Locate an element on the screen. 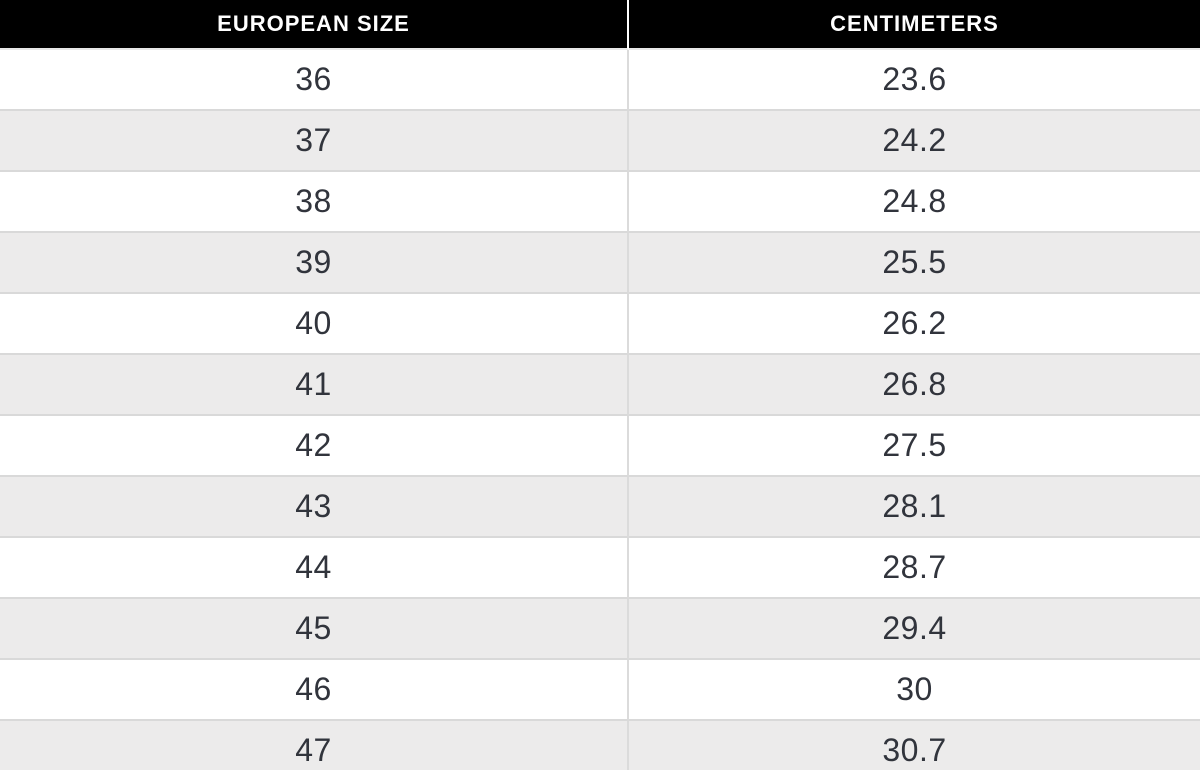 This screenshot has width=1200, height=770. table-row: 39 25.5 is located at coordinates (600, 263).